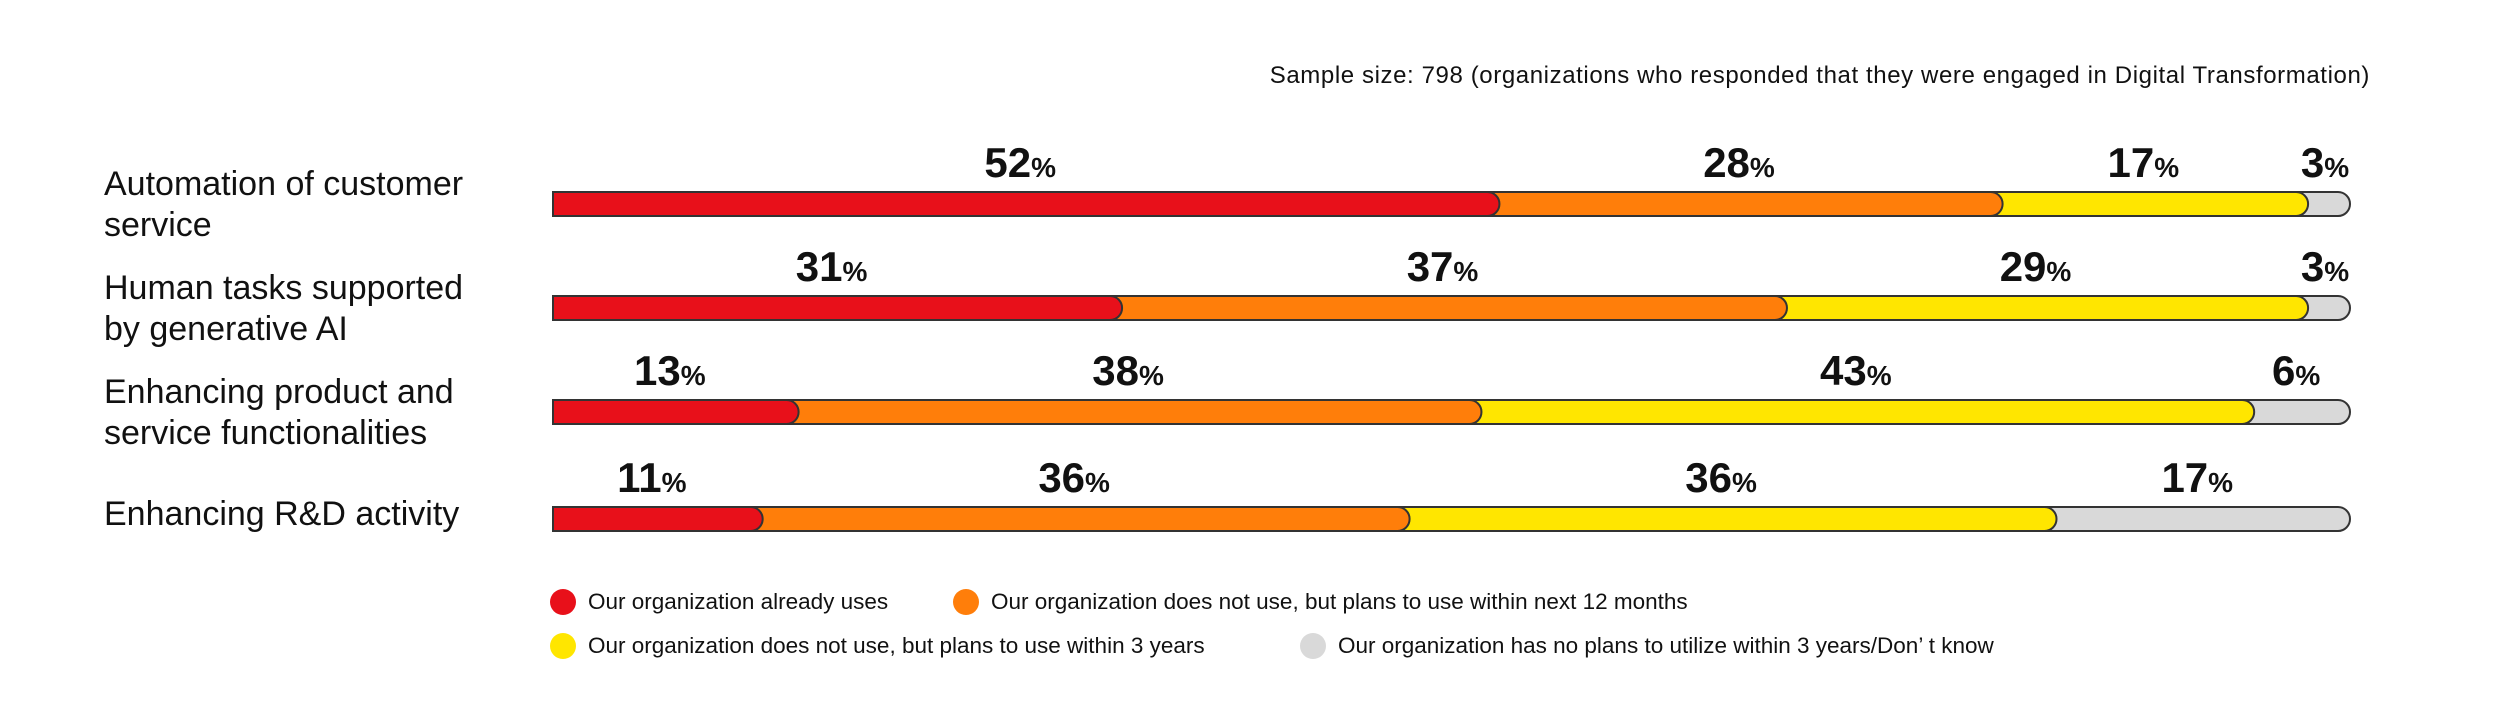 The height and width of the screenshot is (715, 2500). Describe the element at coordinates (284, 204) in the screenshot. I see `category-label-automation: Automation of customer service` at that location.